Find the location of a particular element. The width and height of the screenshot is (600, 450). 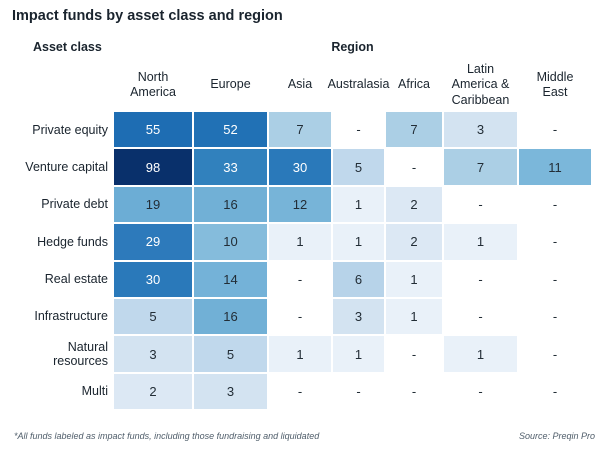

col-header-5: Africa is located at coordinates (414, 85).